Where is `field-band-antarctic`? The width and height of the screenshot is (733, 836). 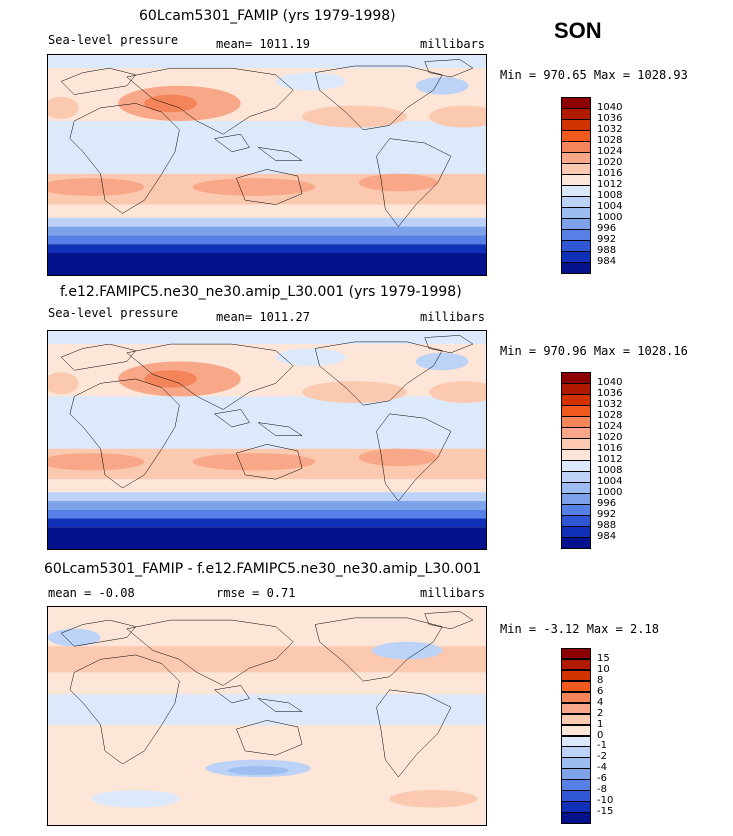
field-band-antarctic is located at coordinates (267, 264).